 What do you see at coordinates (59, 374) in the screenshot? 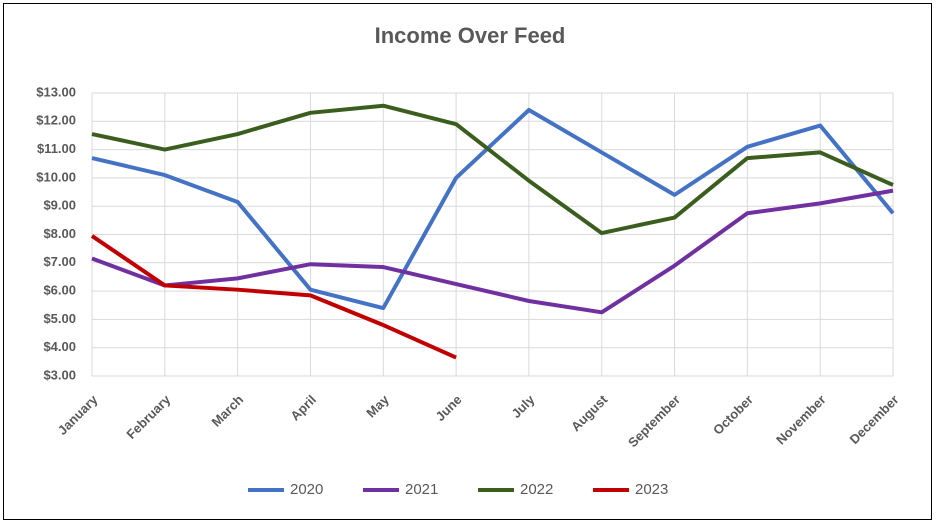
I see `y-tick-label: $3.00` at bounding box center [59, 374].